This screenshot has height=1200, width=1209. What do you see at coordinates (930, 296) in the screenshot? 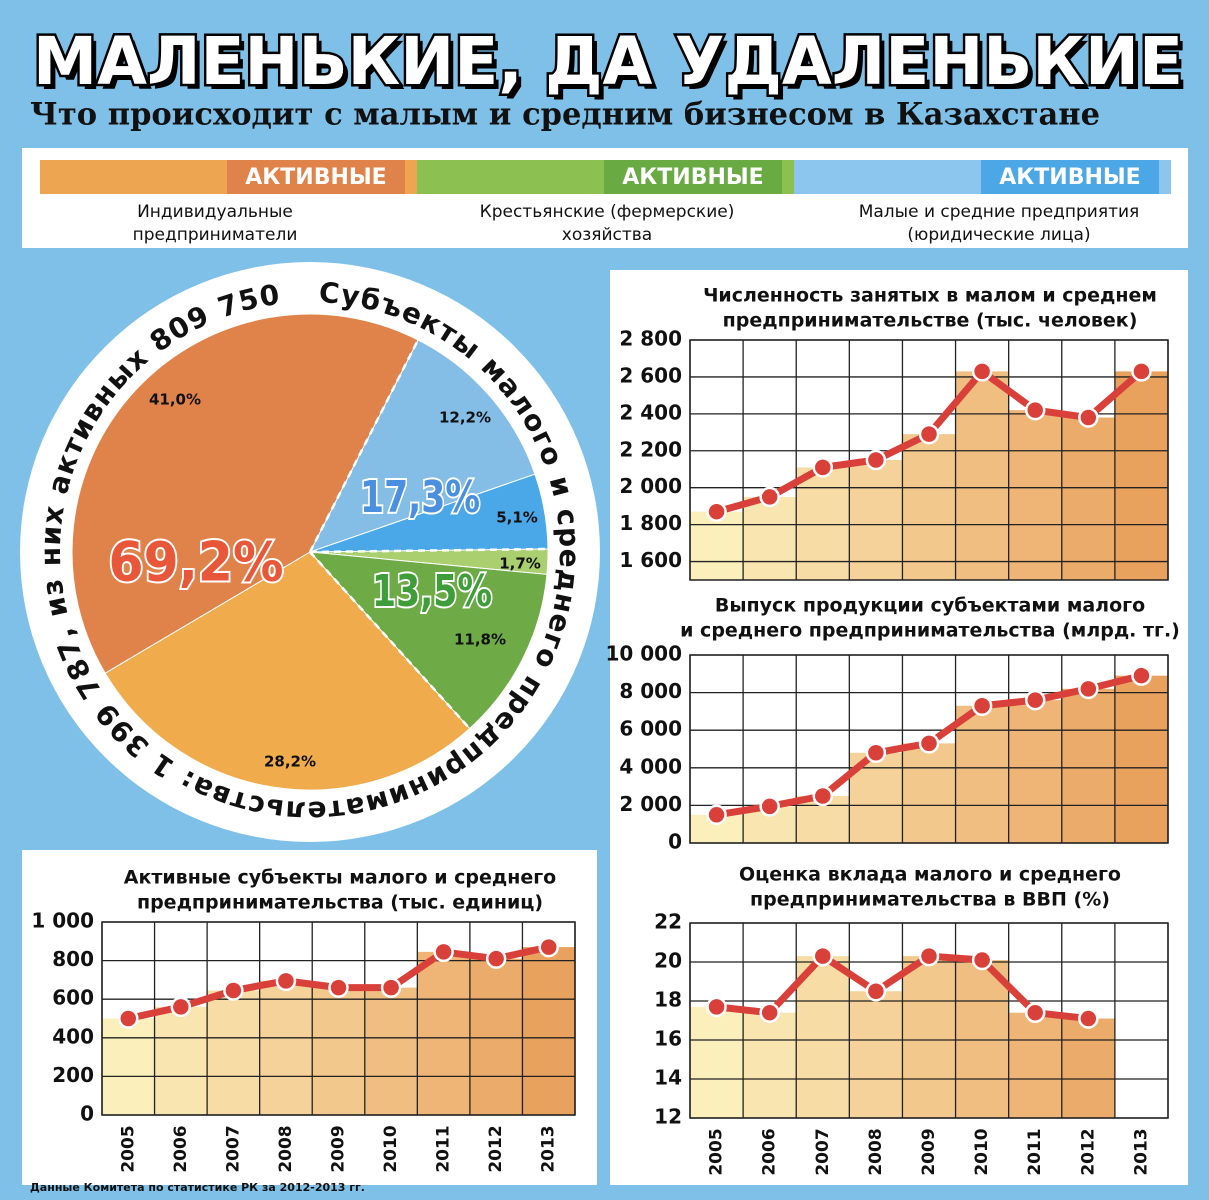
I see `chart-title: Численность занятых в малом и среднем` at bounding box center [930, 296].